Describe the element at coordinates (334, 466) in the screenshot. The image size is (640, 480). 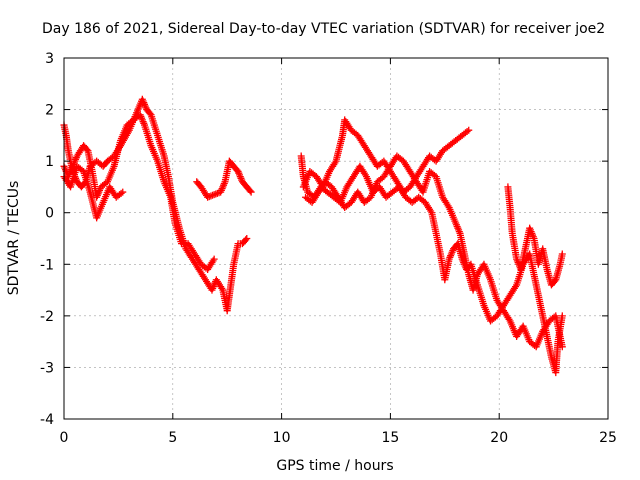
I see `x-axis-label: GPS time / hours` at that location.